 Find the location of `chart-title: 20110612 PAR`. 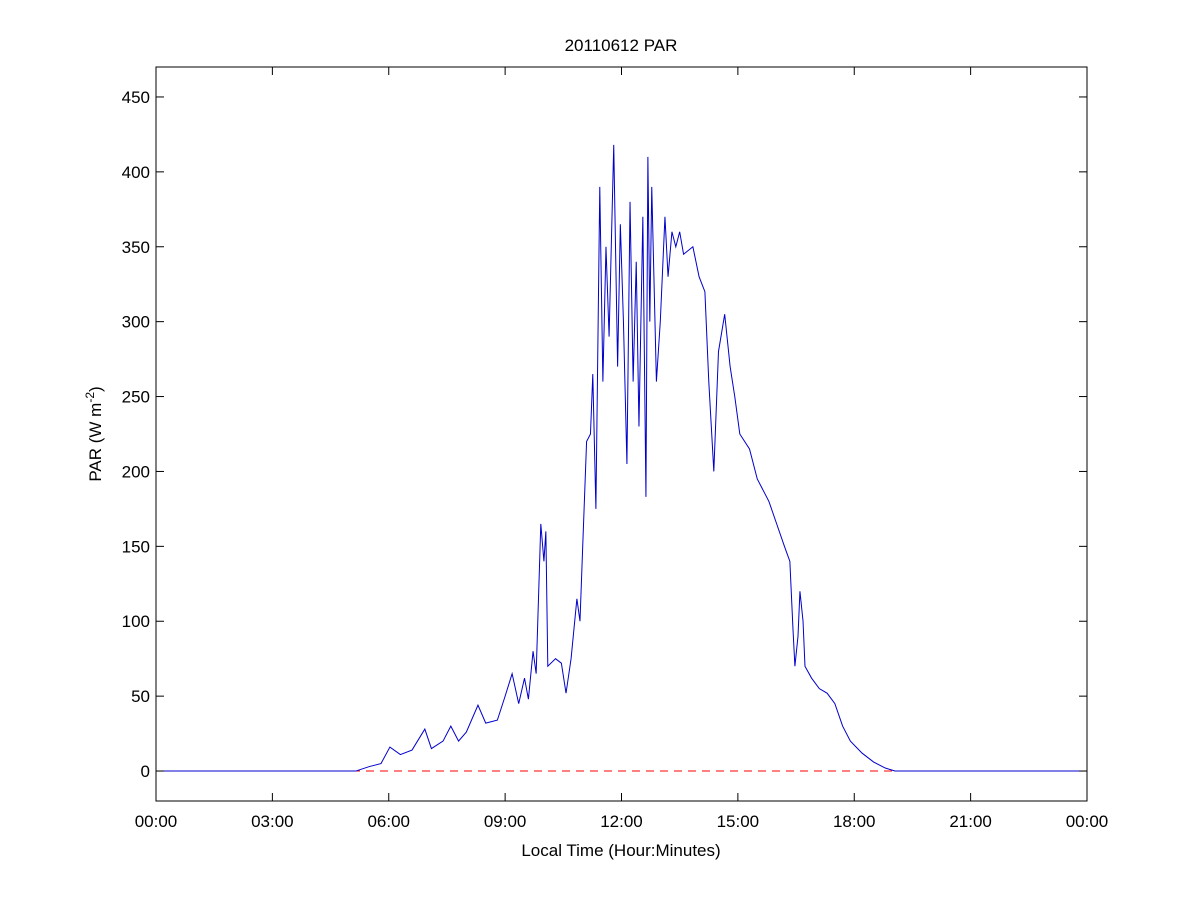

chart-title: 20110612 PAR is located at coordinates (621, 45).